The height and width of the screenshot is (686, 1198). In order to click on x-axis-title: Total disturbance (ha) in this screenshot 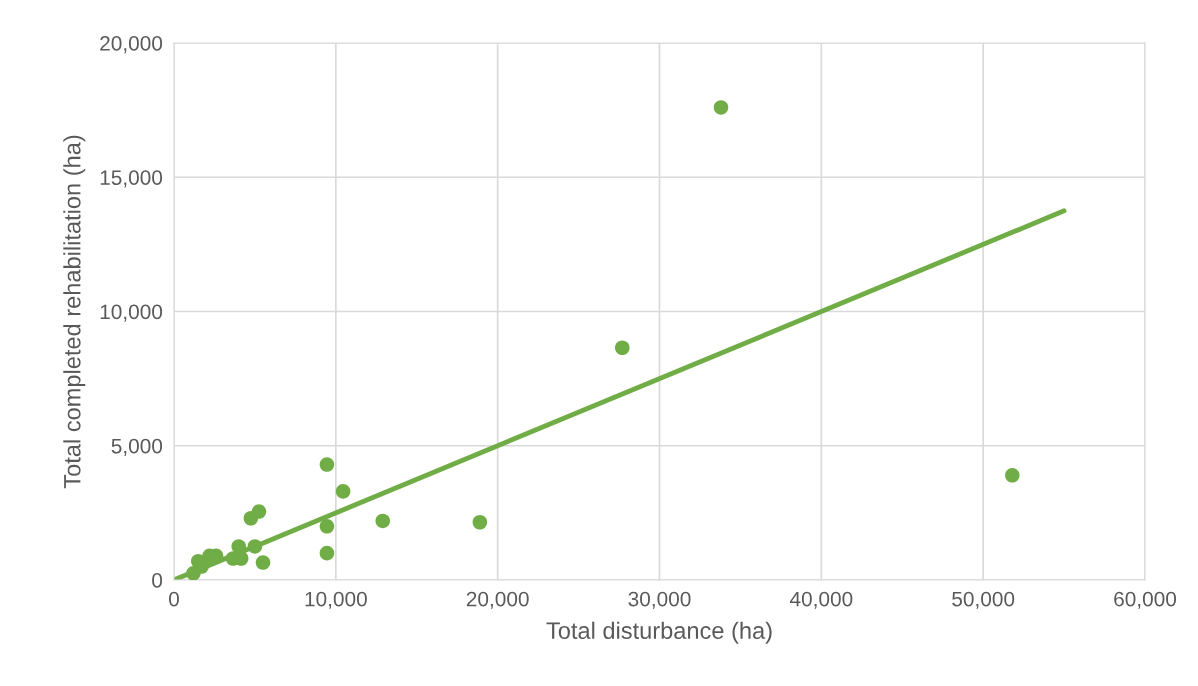, I will do `click(659, 632)`.